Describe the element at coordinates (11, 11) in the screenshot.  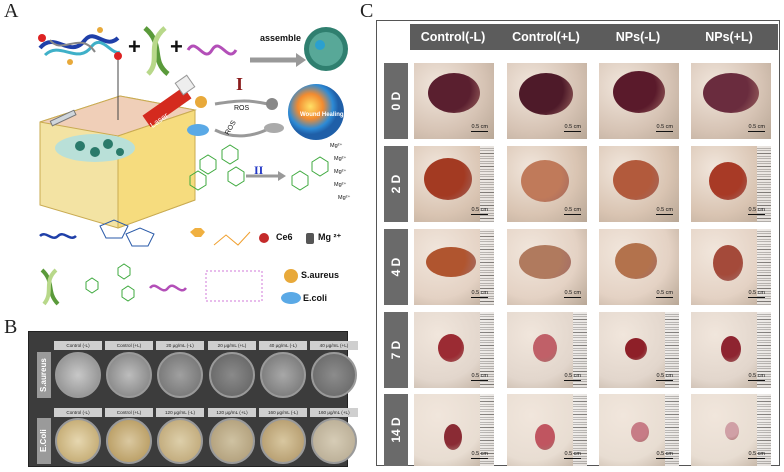
I see `panel-a-letter: A` at that location.